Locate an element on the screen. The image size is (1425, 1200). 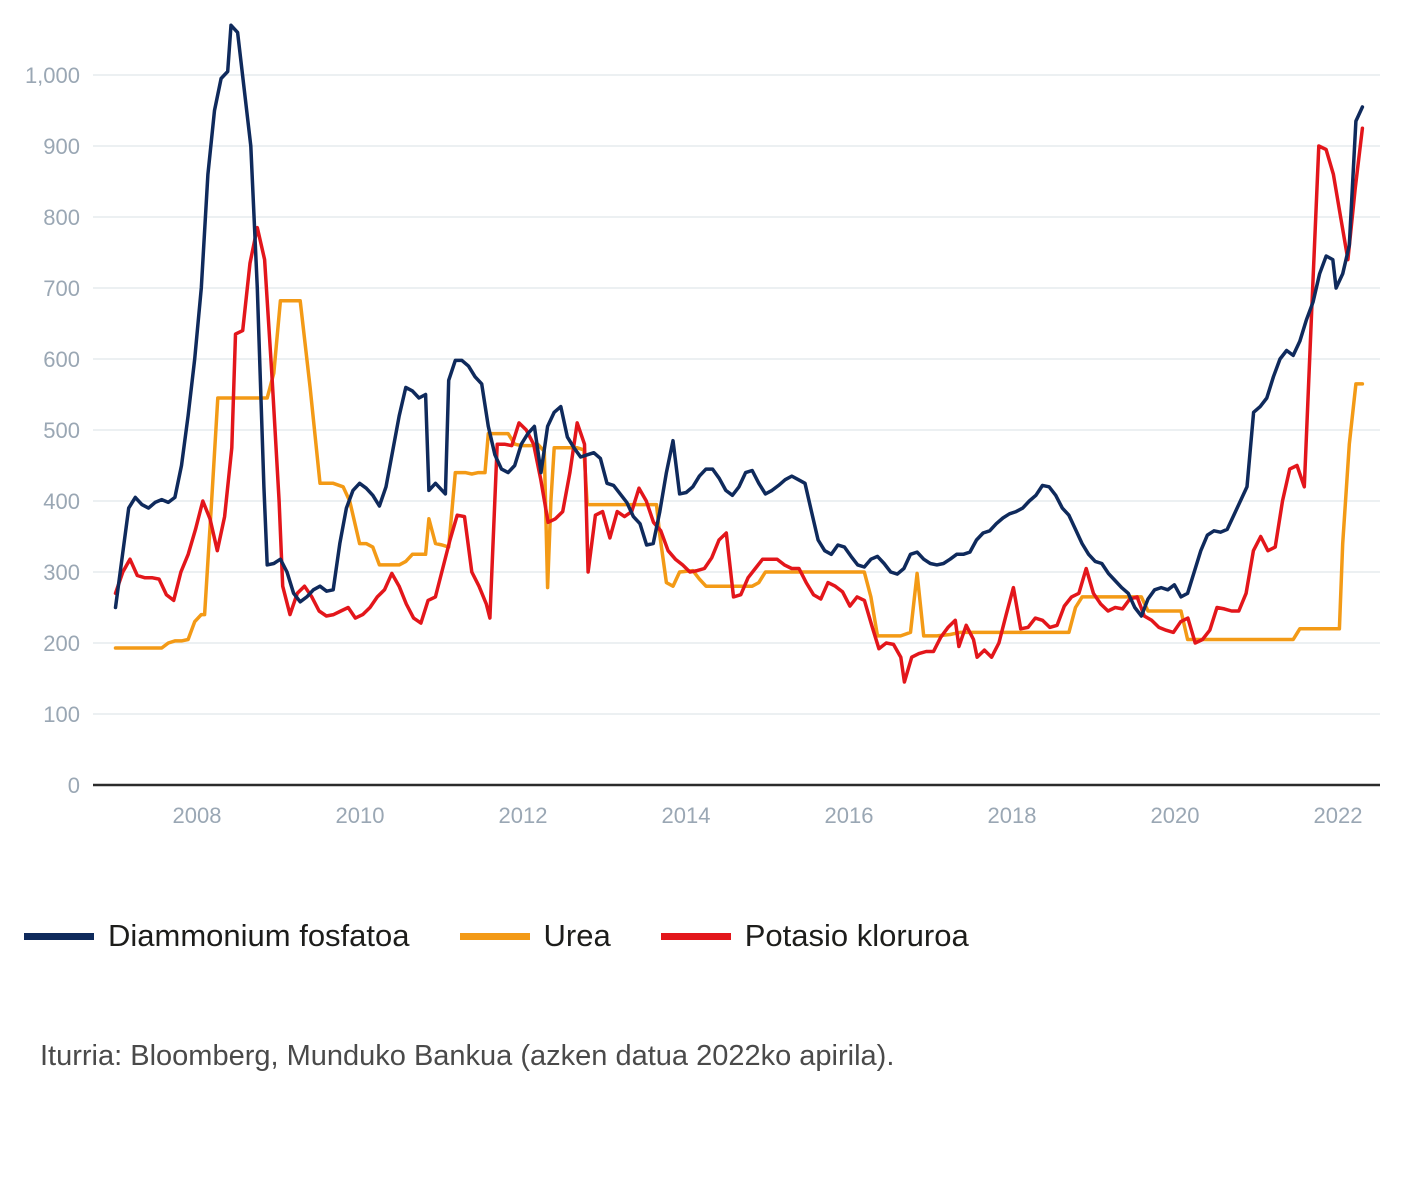
x-tick-label: 2022 is located at coordinates (1338, 815).